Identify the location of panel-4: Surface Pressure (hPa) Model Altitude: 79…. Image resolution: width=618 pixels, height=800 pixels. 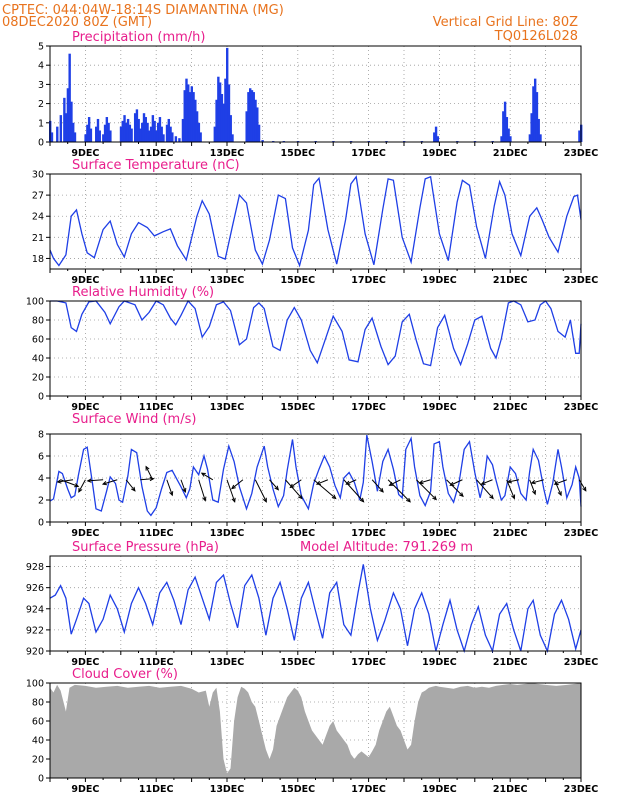
(312, 604).